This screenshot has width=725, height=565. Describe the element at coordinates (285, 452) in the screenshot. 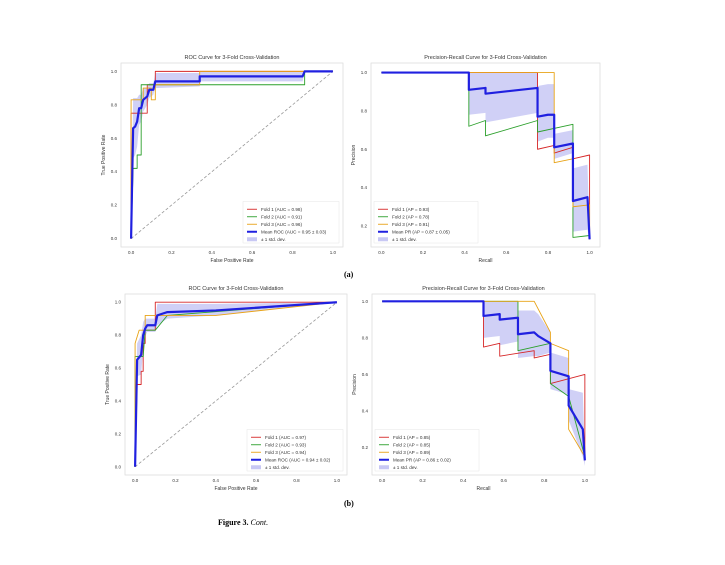

I see `legend-entry: Fold 3 (AUC = 0.94)` at that location.